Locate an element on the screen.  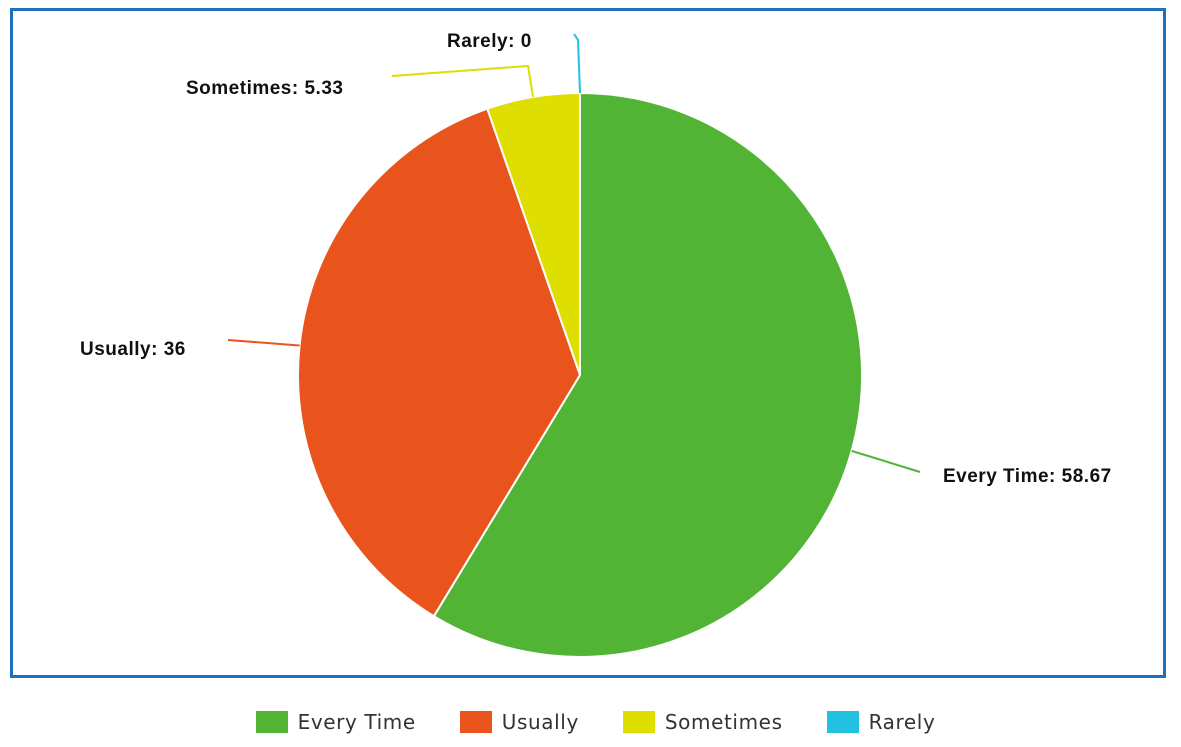
legend-swatch-sometimes is located at coordinates (638, 722).